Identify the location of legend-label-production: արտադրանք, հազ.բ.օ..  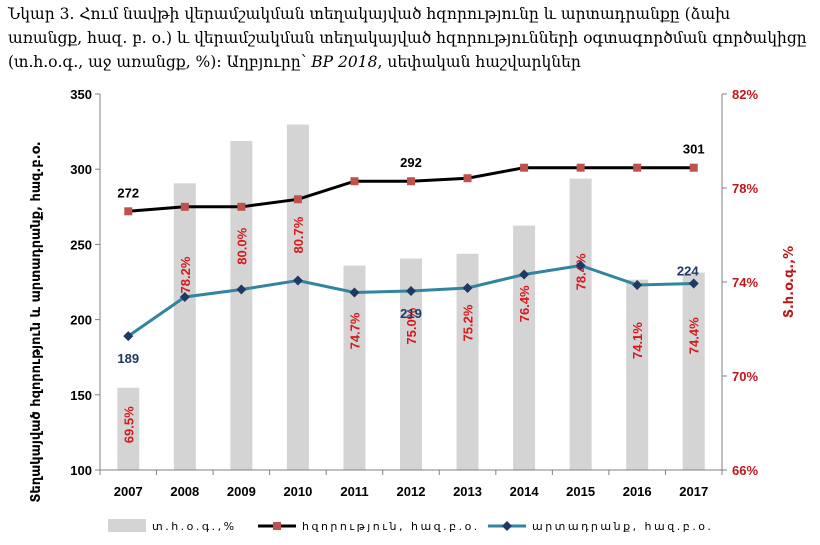
(622, 526).